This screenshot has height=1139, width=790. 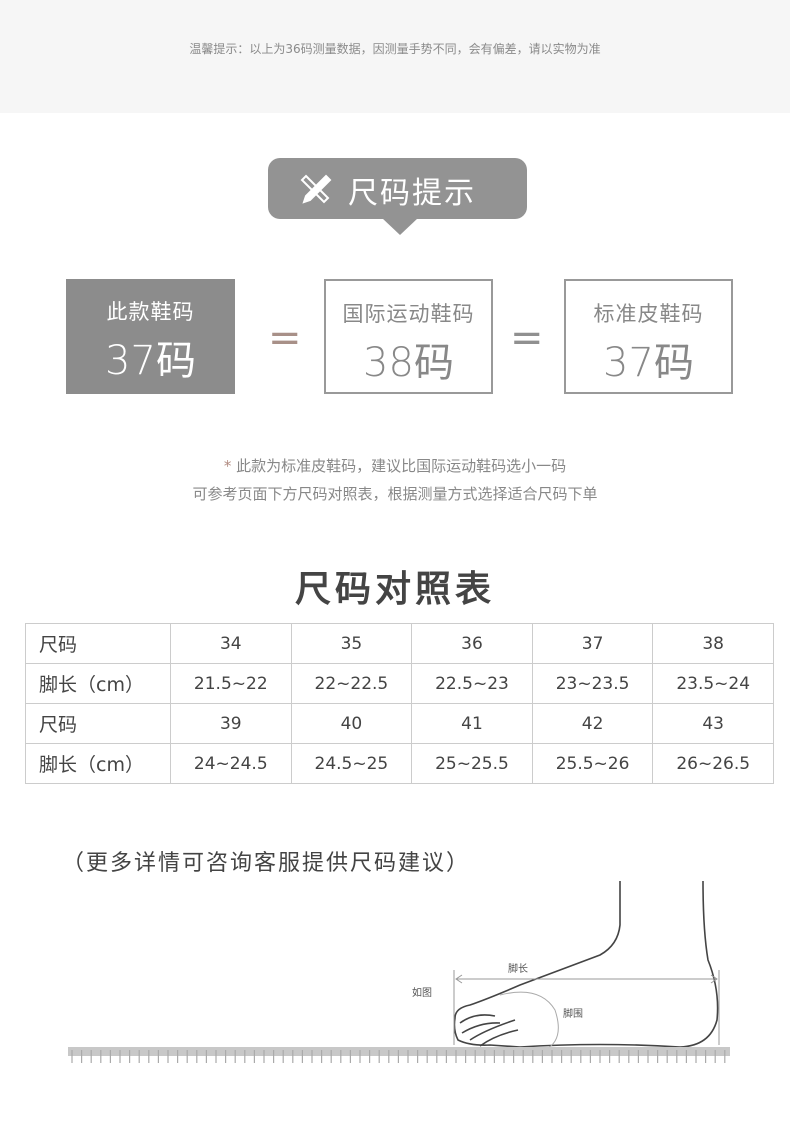 I want to click on table-cell: 36, so click(x=472, y=643).